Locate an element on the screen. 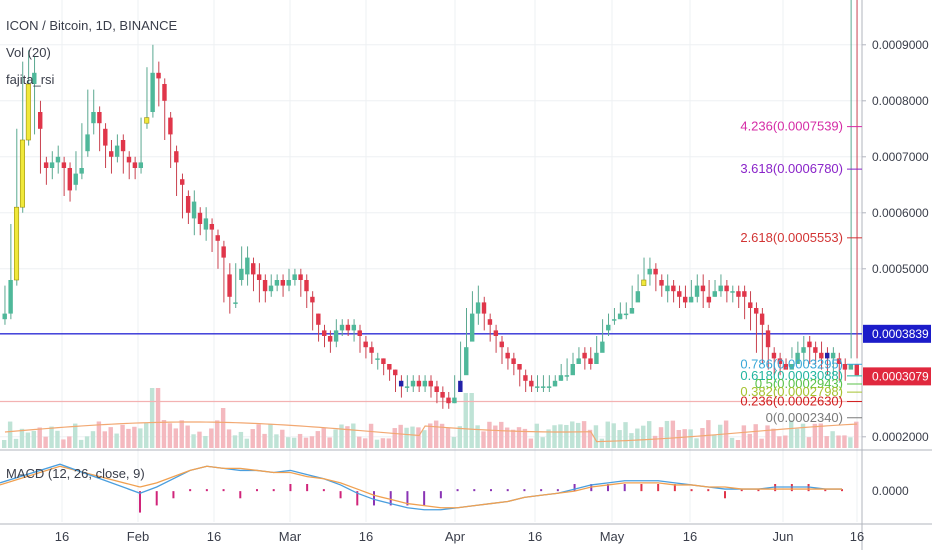  fib-level-label: 0.618(0.0003088) is located at coordinates (791, 375).